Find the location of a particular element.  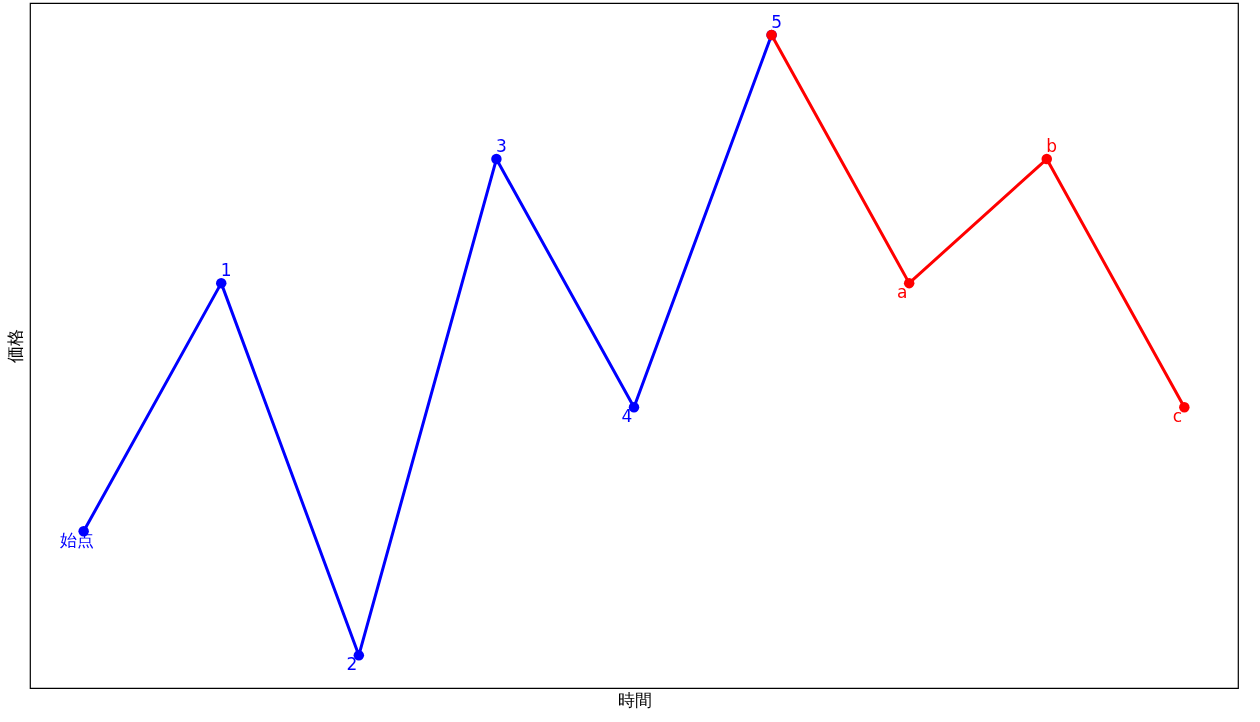

y-axis-title: 価格 is located at coordinates (14, 346).